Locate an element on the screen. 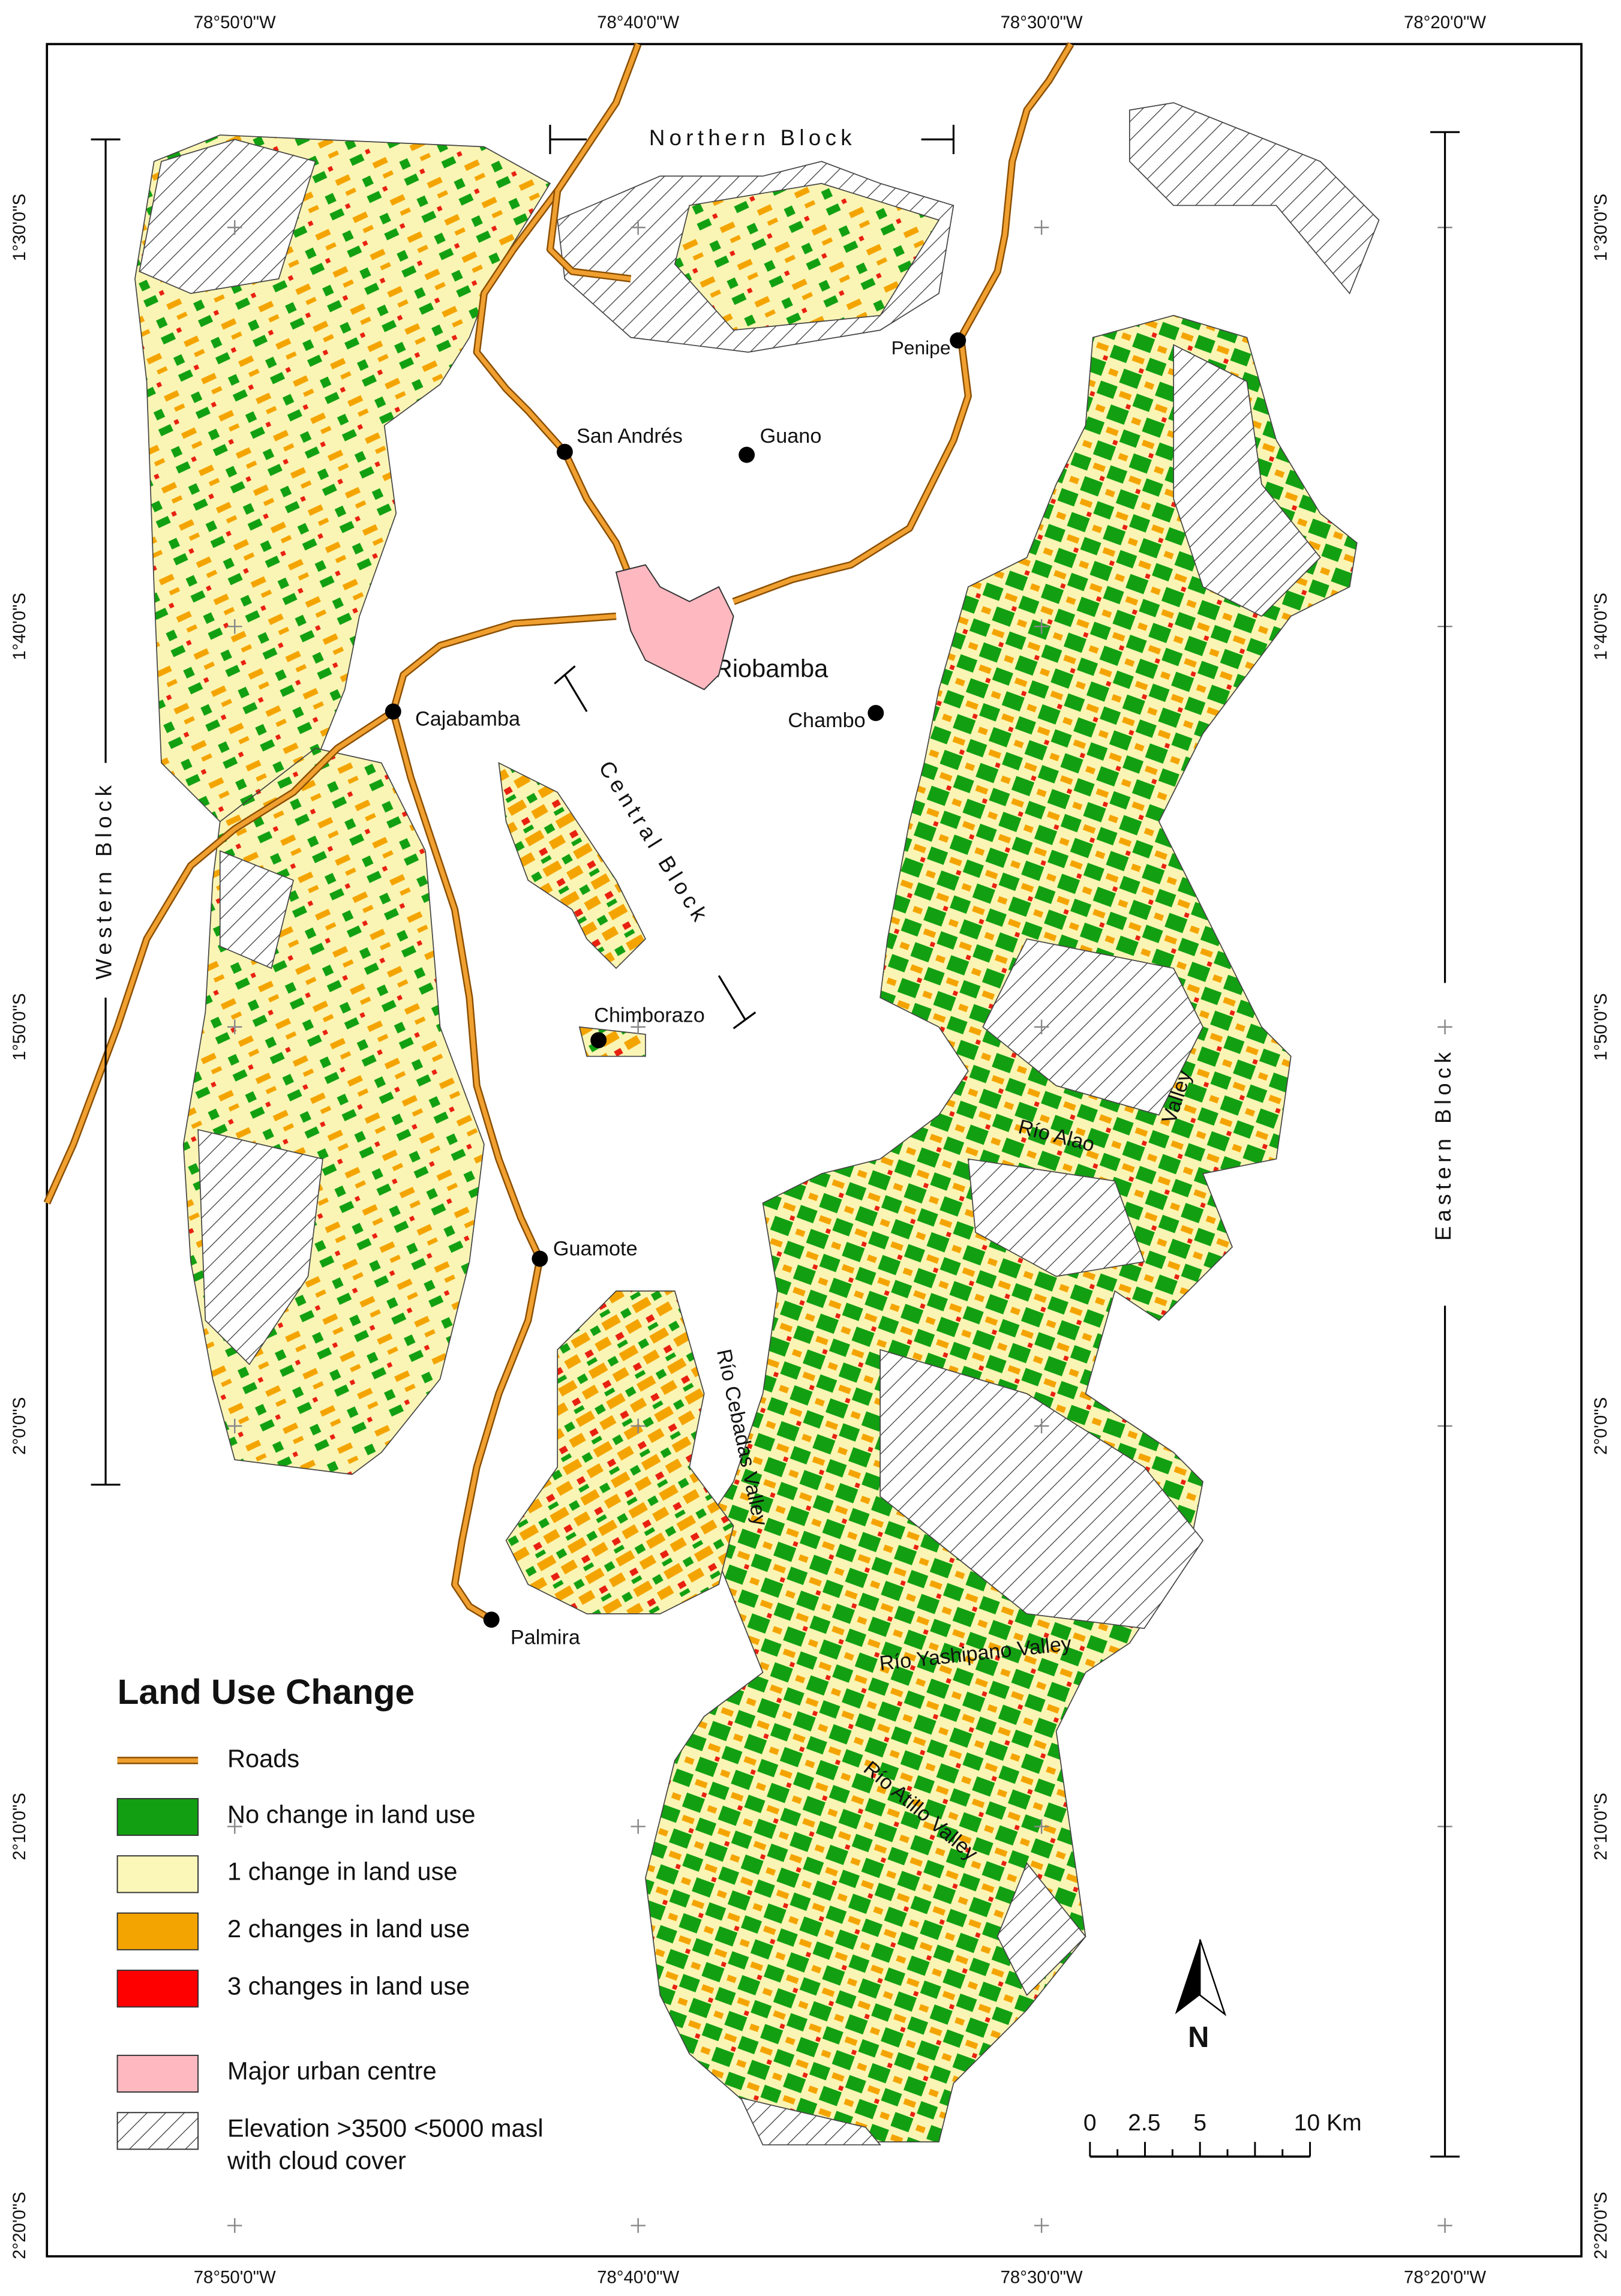  latitude-label: 2°0'0"S is located at coordinates (19, 1426).